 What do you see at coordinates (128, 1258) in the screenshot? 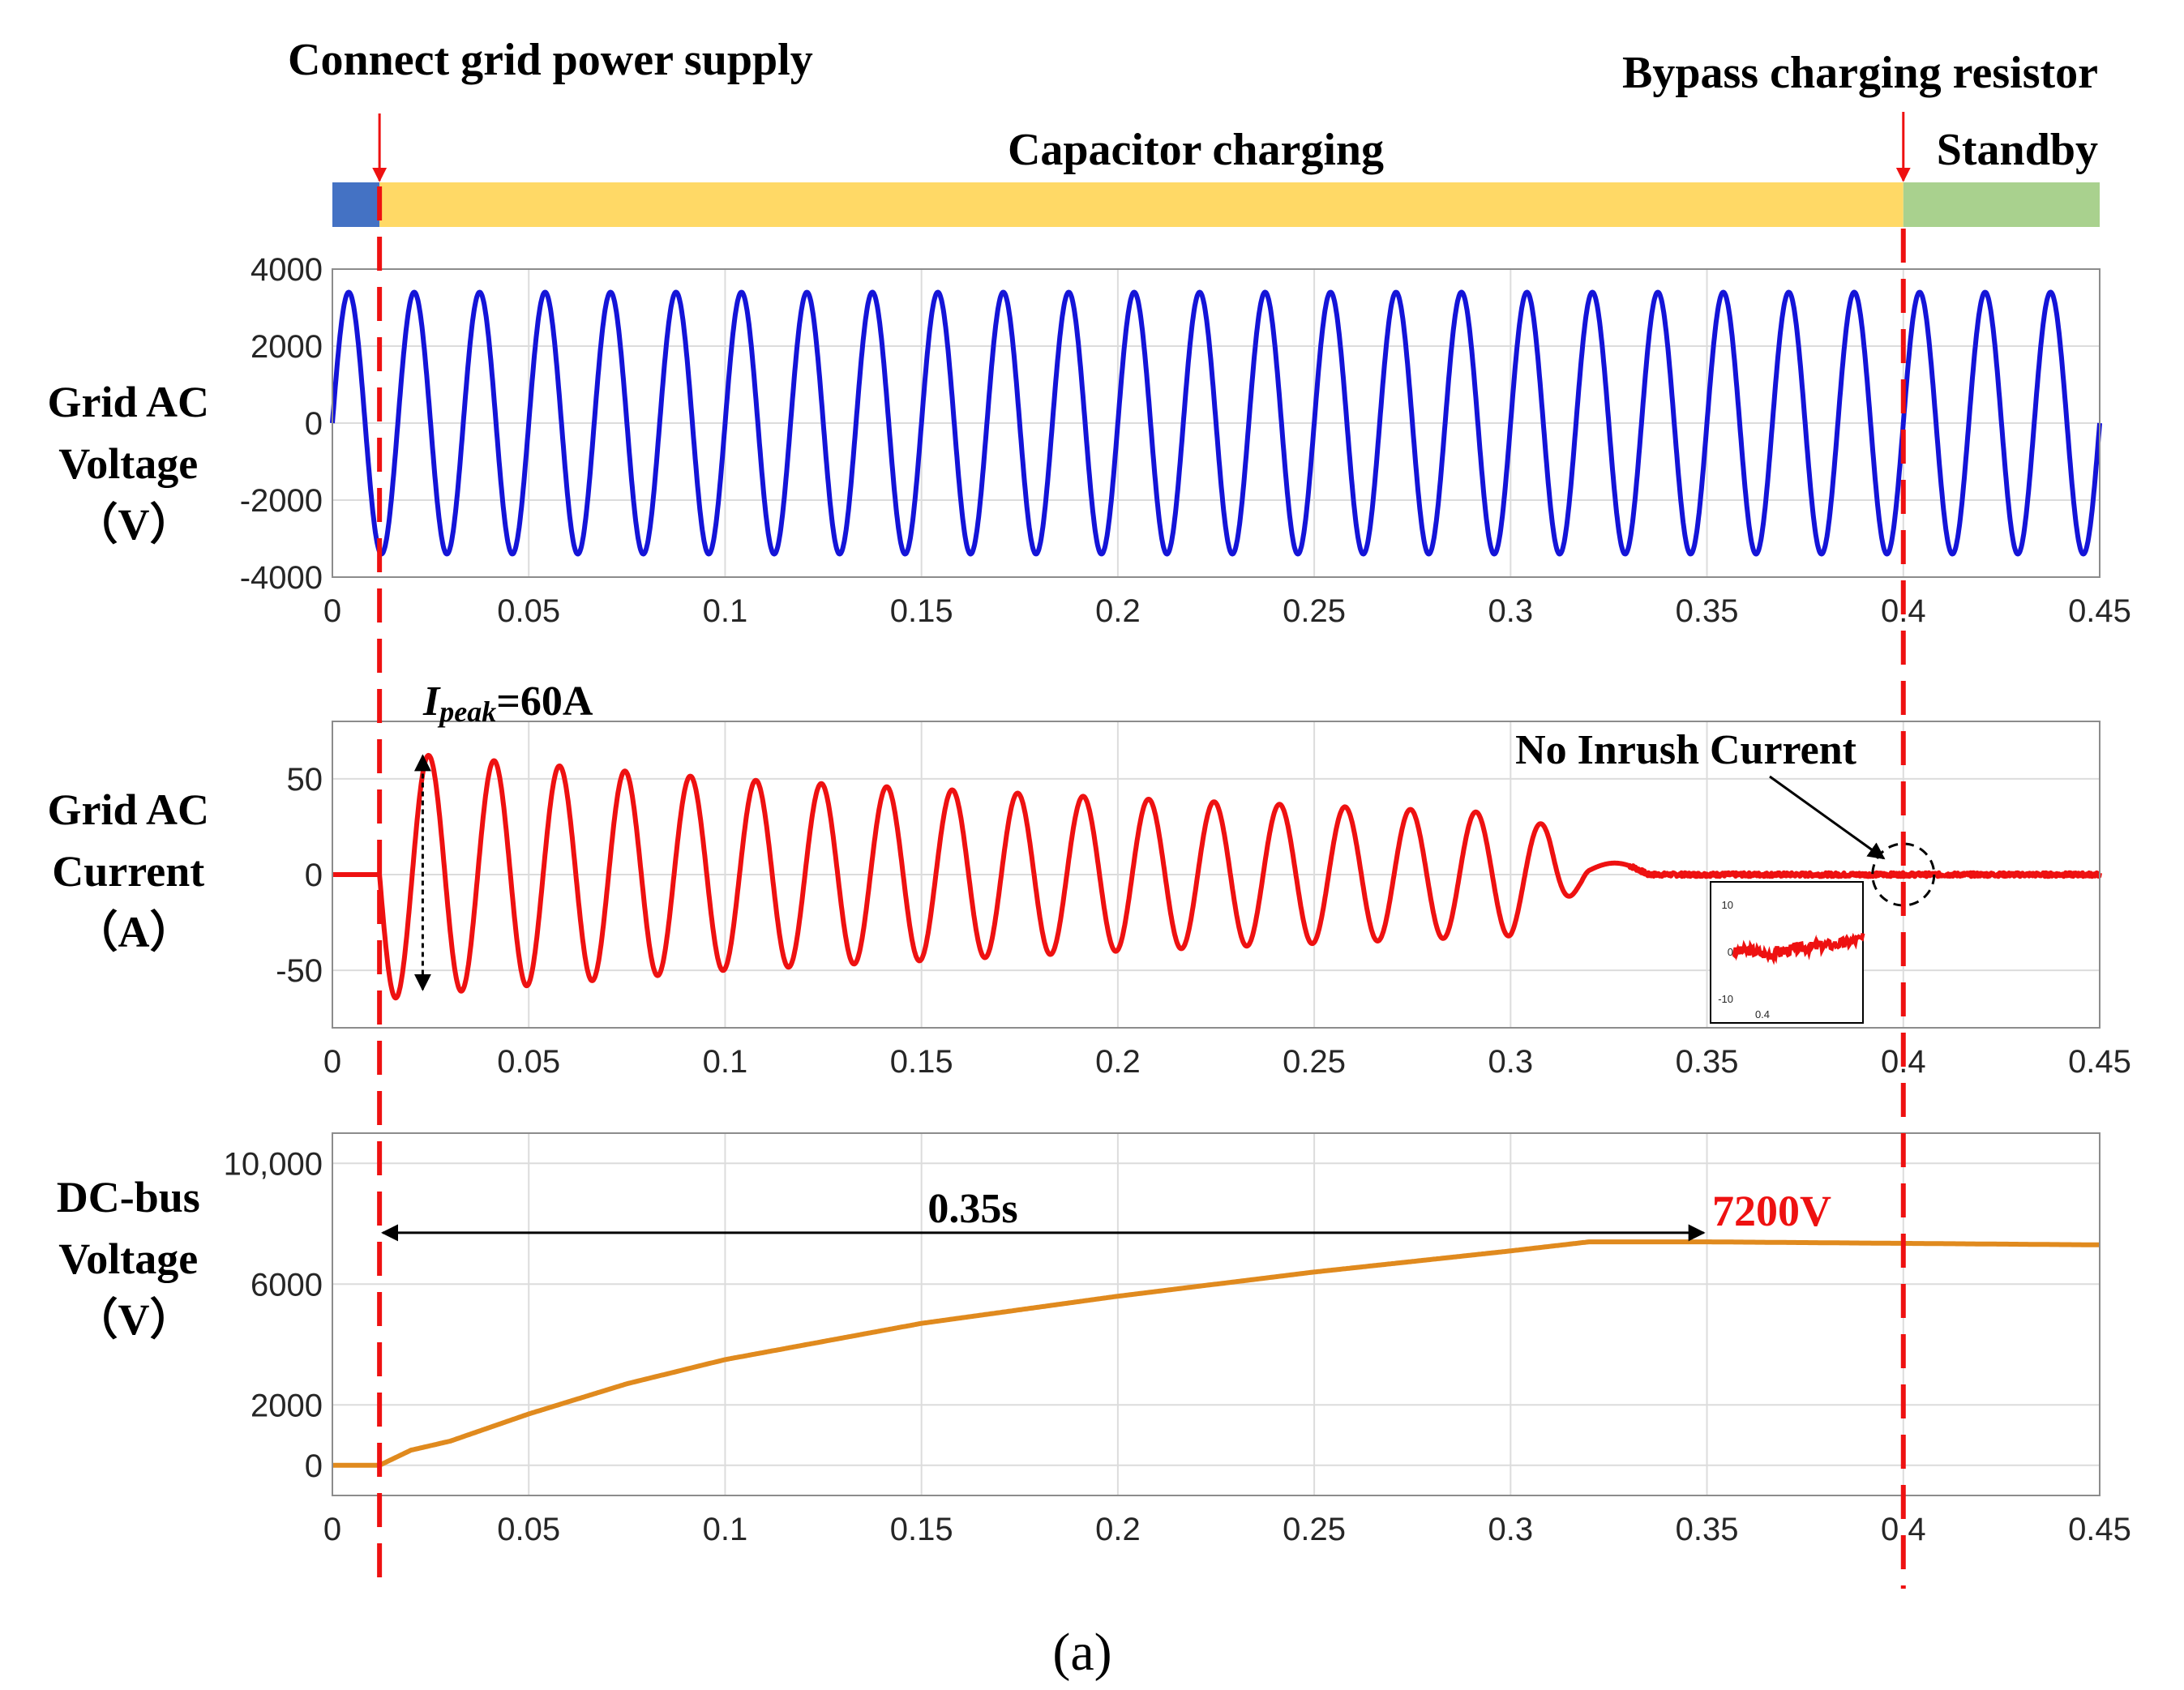
I see `dc-bus-y-label-line2: Voltage` at bounding box center [128, 1258].